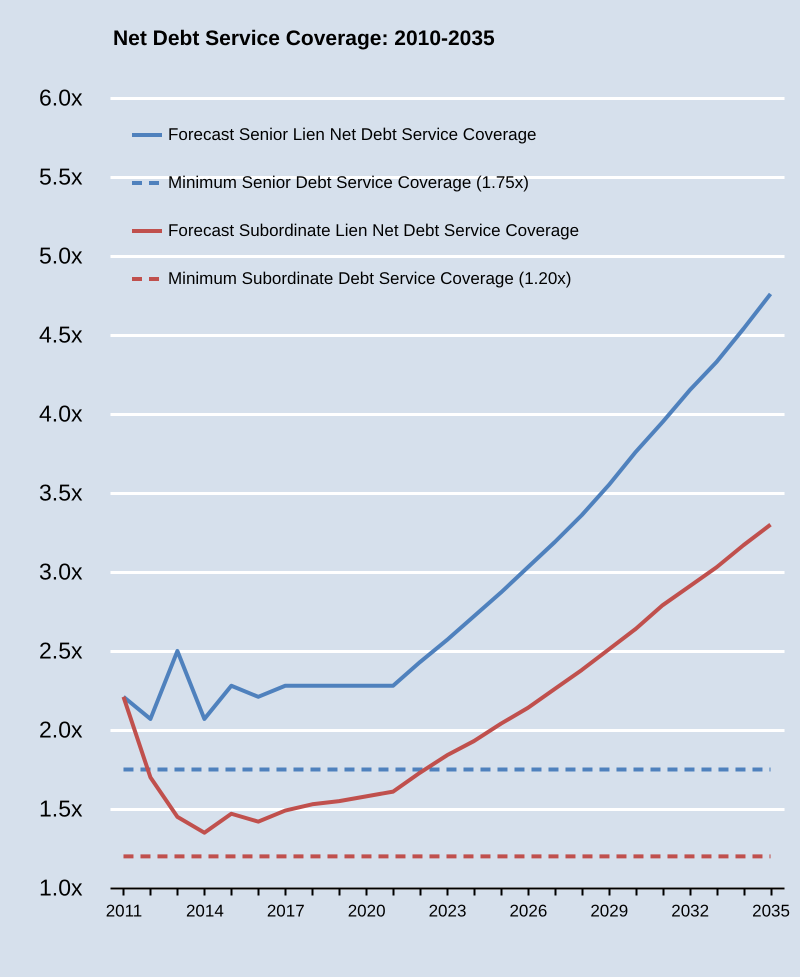 The image size is (800, 977). Describe the element at coordinates (205, 911) in the screenshot. I see `x-tick-label: 2014` at that location.